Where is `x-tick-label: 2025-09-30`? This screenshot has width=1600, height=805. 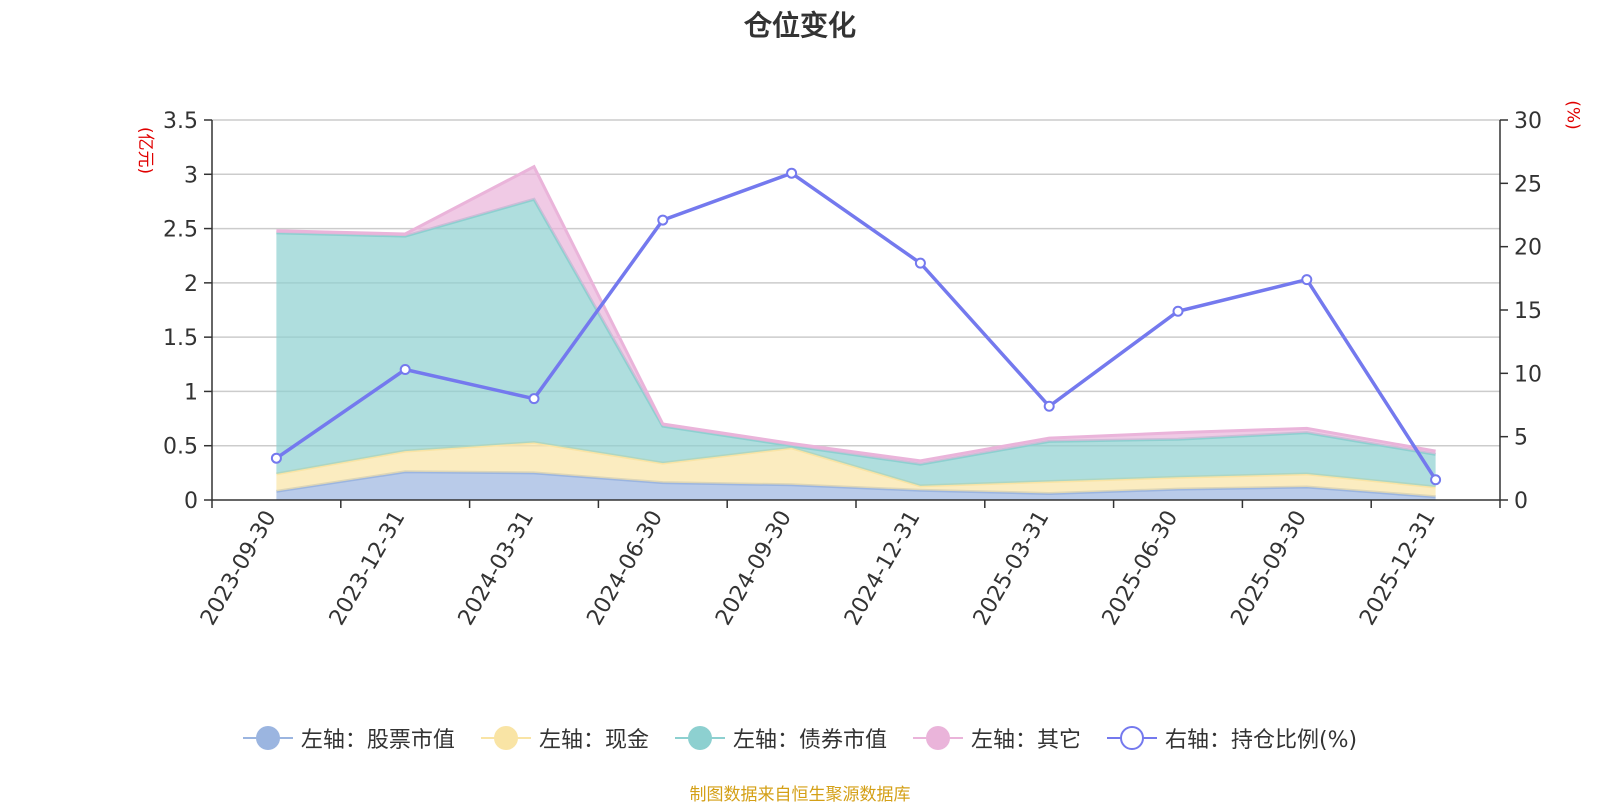
x-tick-label: 2025-09-30 is located at coordinates (1269, 568).